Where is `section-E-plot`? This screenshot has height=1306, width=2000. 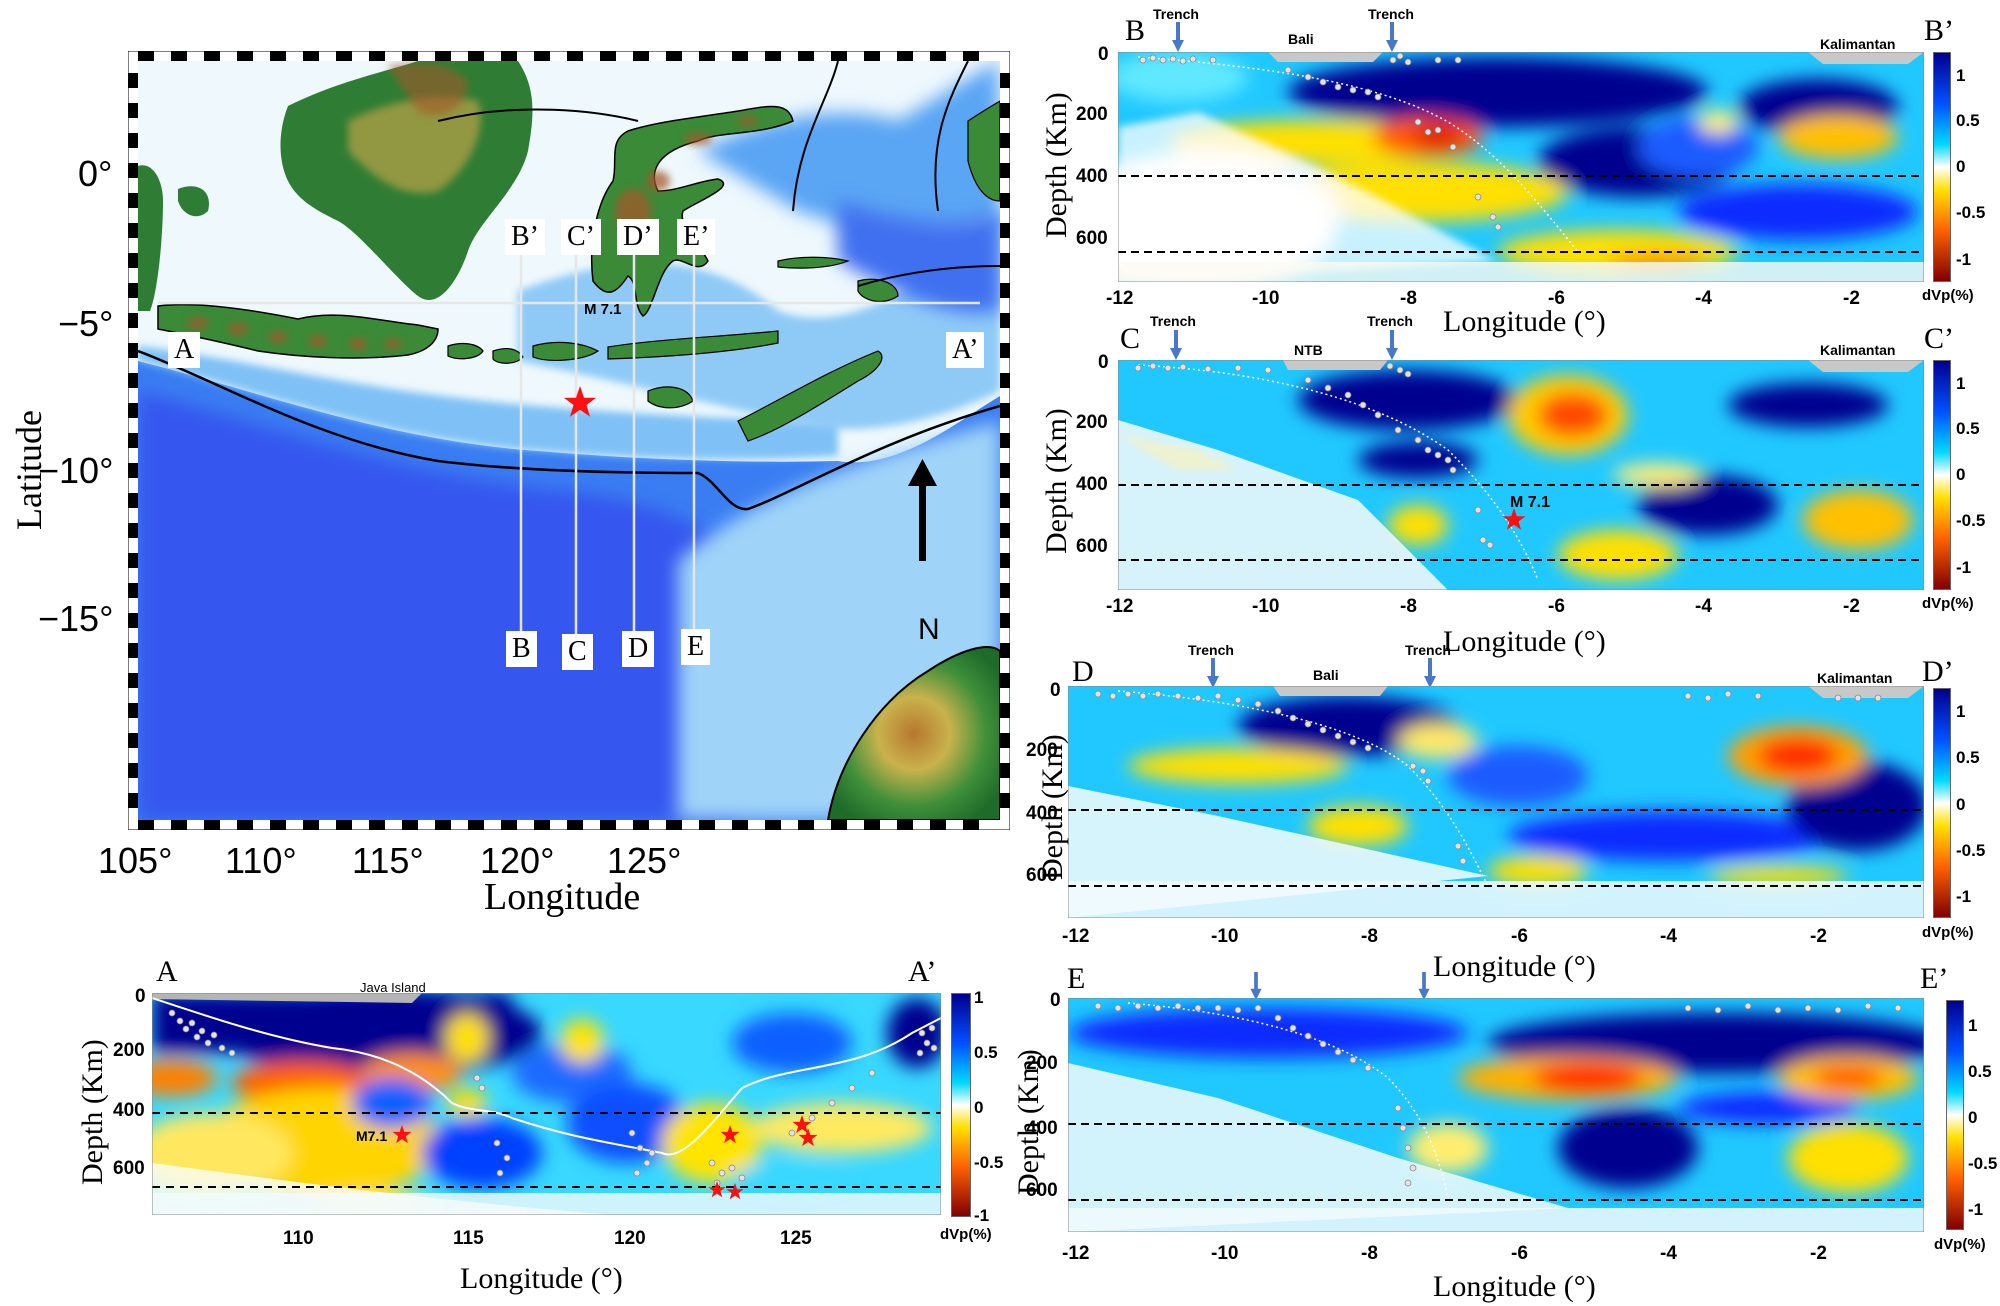 section-E-plot is located at coordinates (1496, 1115).